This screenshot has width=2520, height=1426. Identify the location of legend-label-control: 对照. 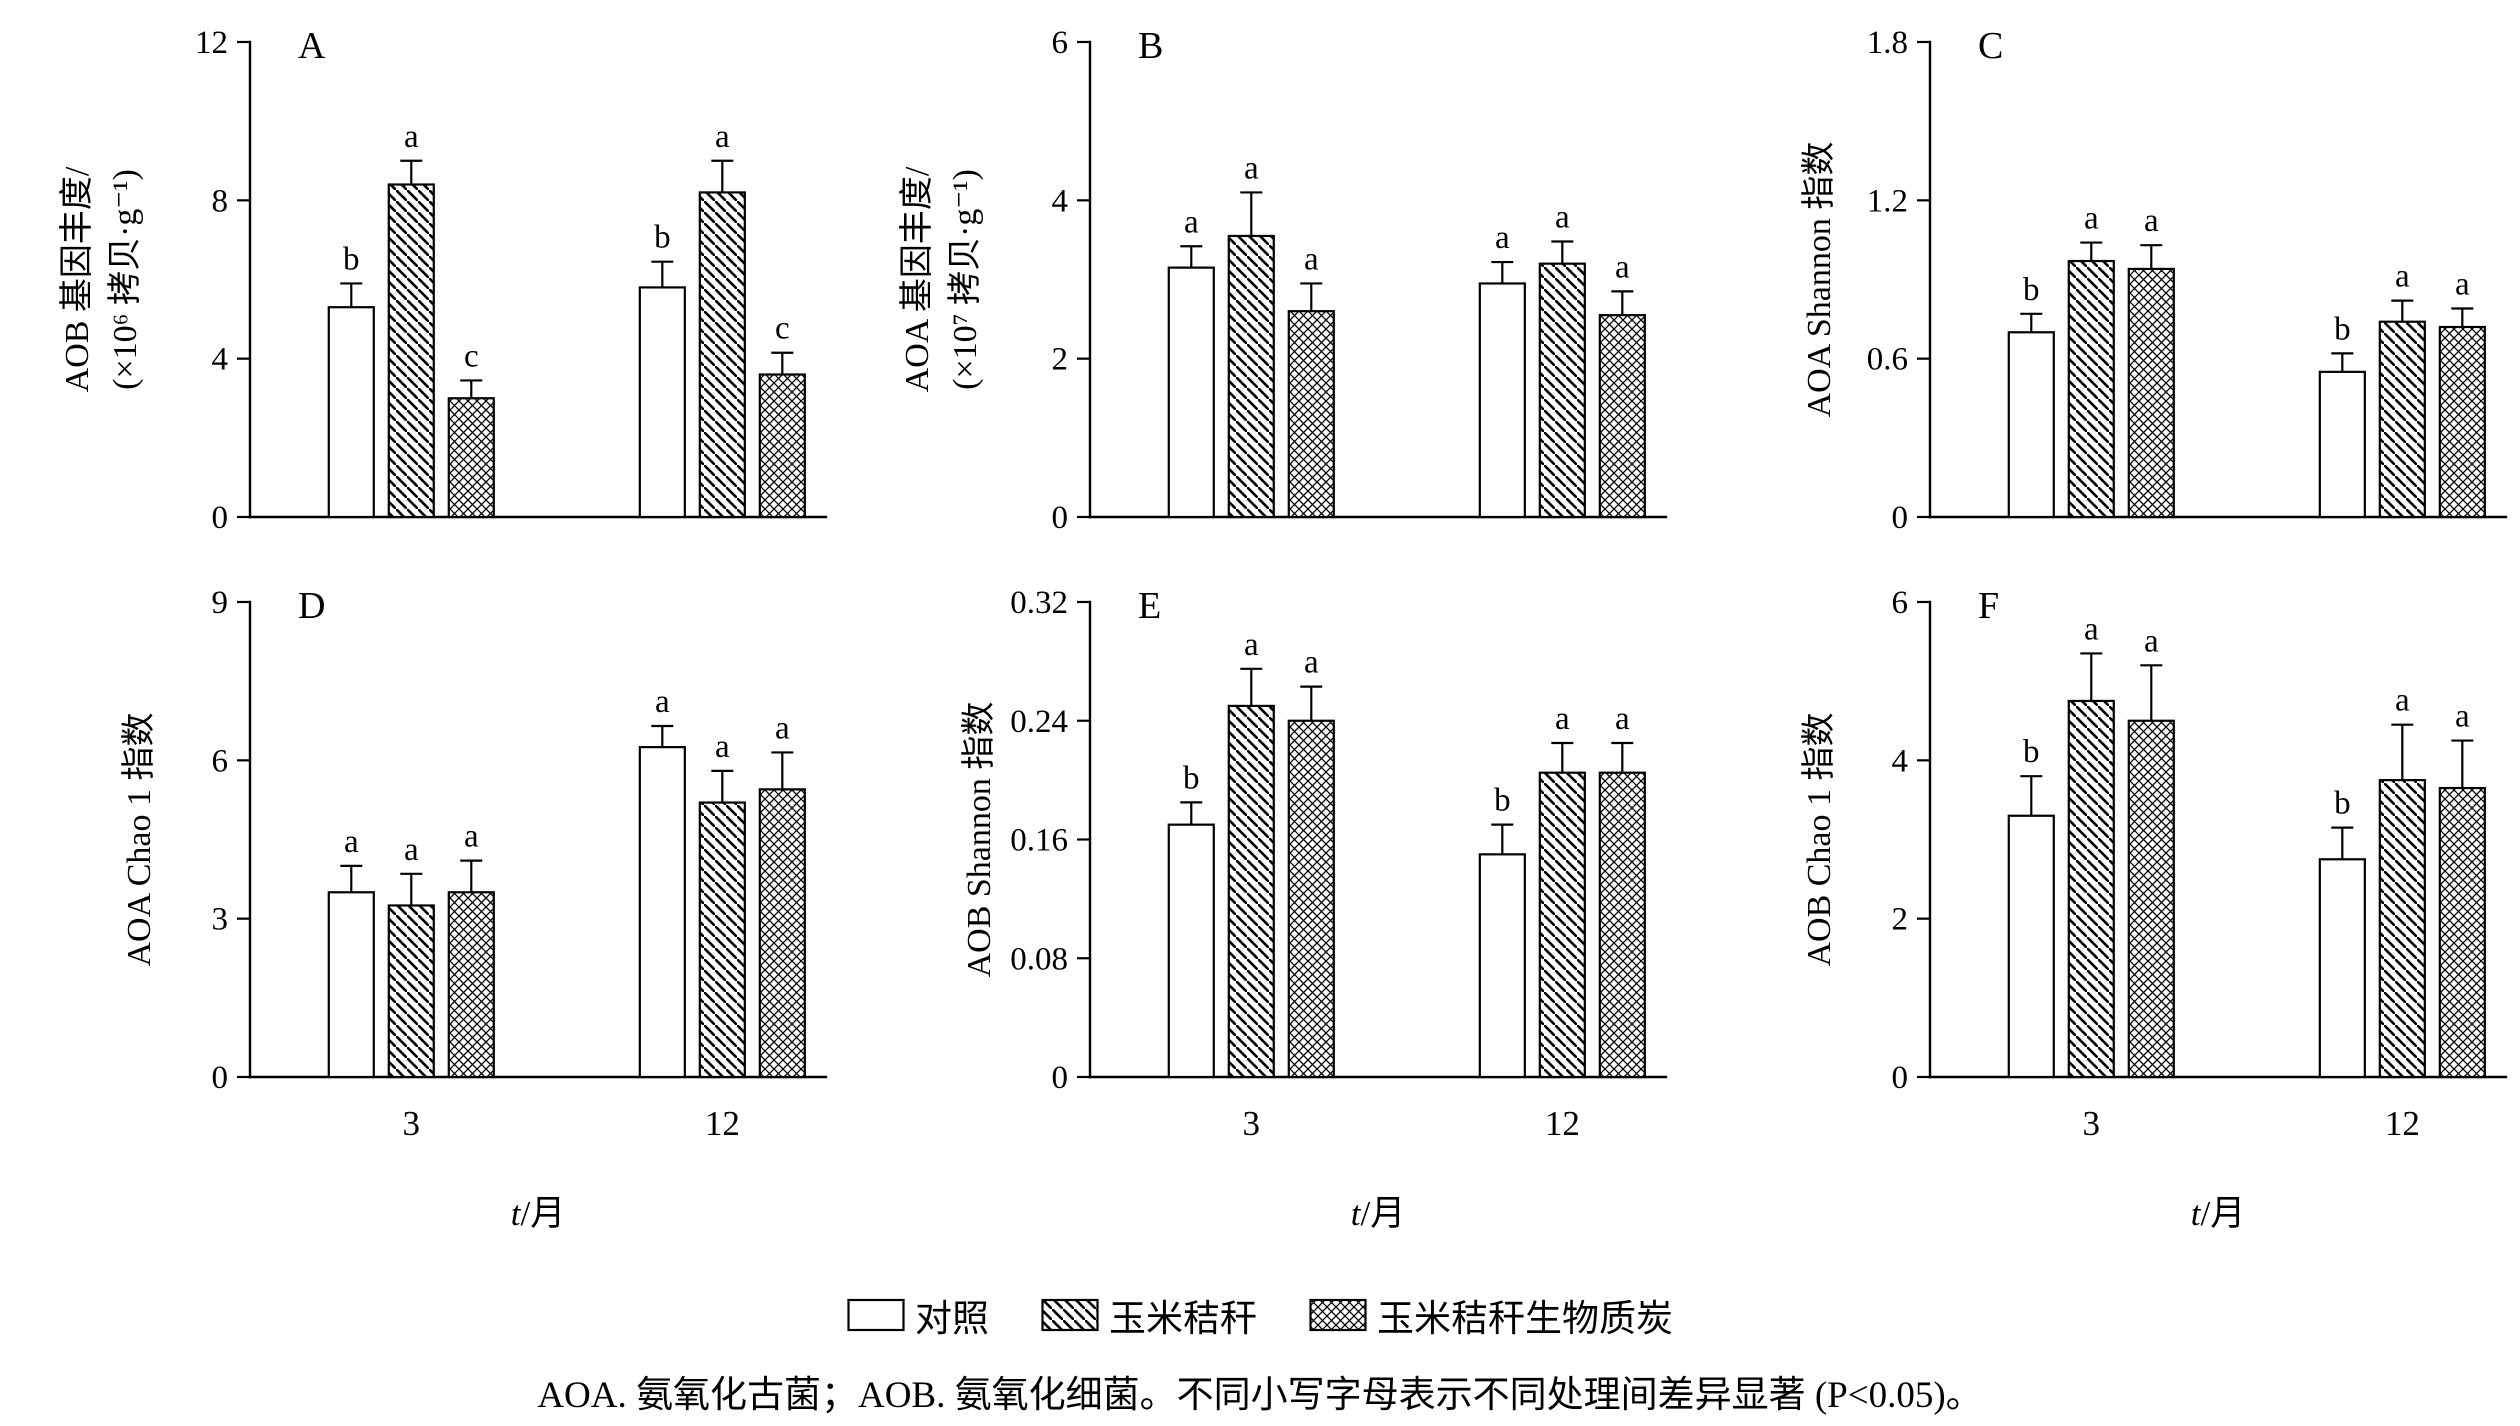
(952, 1319).